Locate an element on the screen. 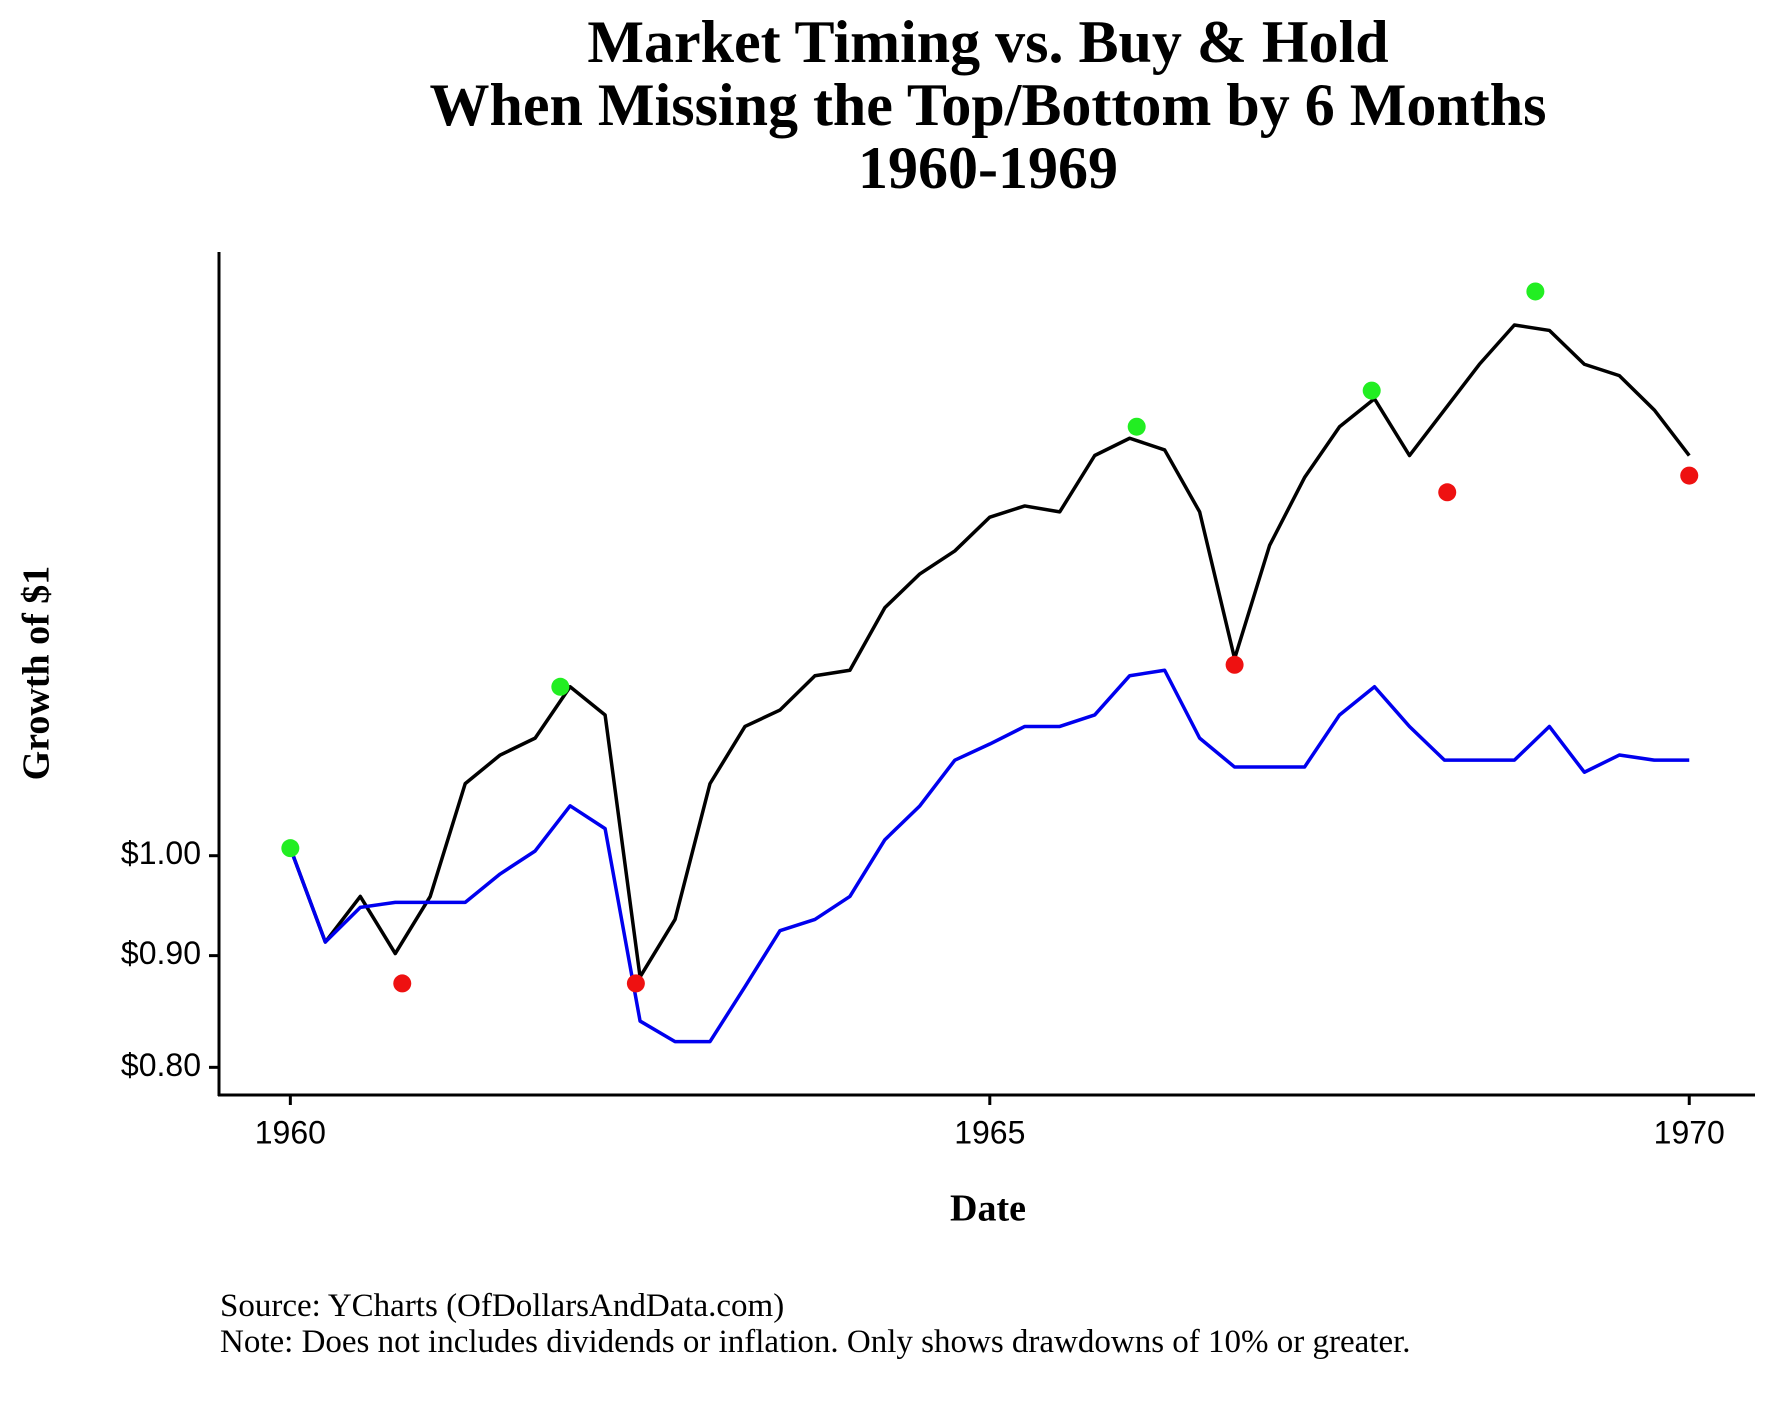  y-axis-title: Growth of $1 is located at coordinates (37, 673).